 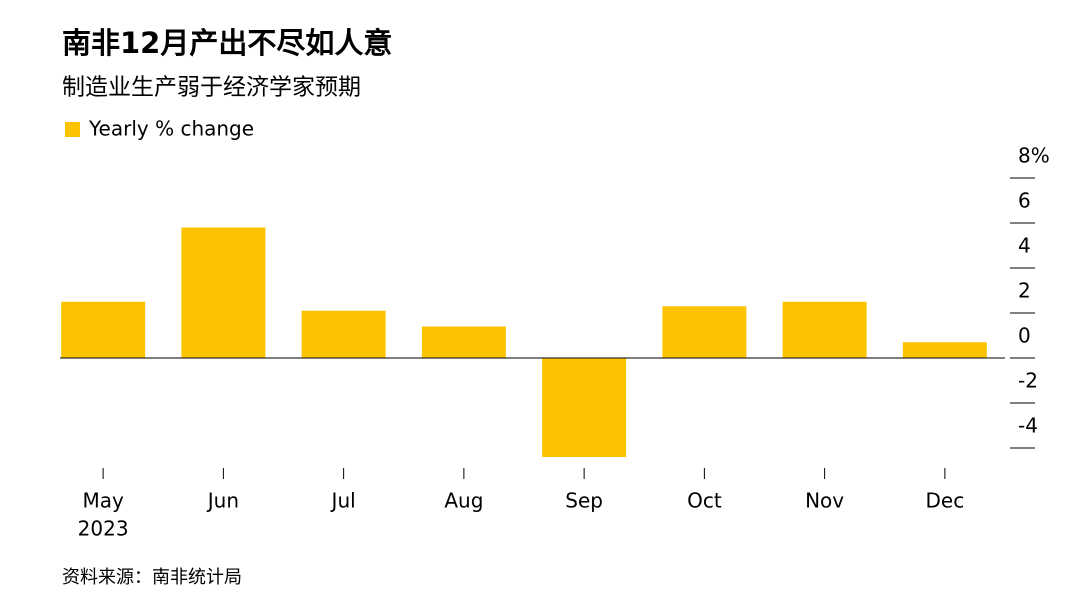 What do you see at coordinates (584, 501) in the screenshot?
I see `x-tick-label: Sep` at bounding box center [584, 501].